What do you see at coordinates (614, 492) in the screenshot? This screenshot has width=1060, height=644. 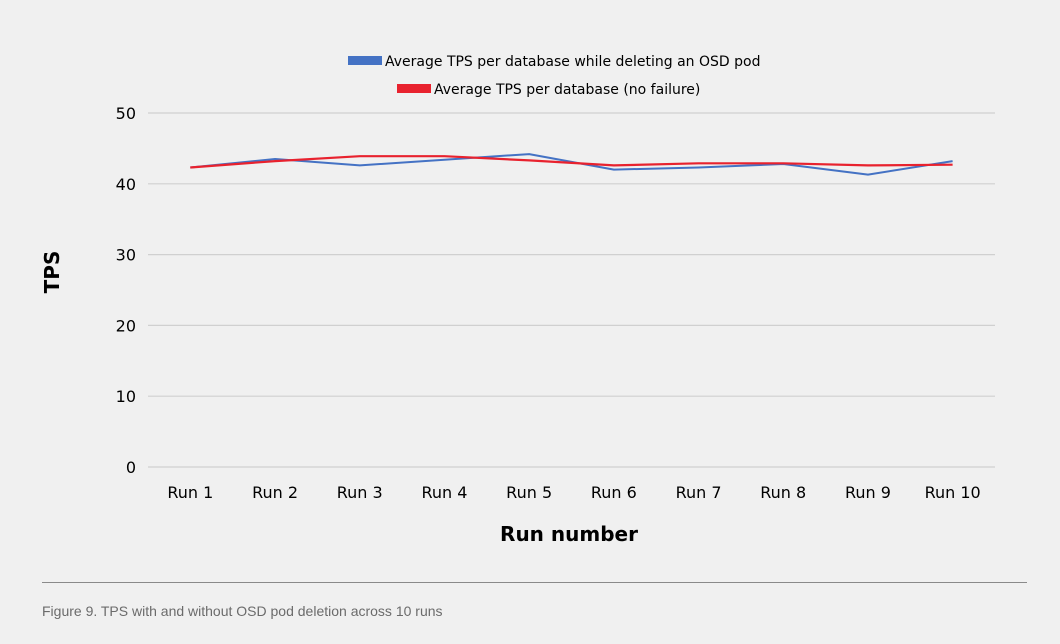 I see `x-tick-label: Run 6` at bounding box center [614, 492].